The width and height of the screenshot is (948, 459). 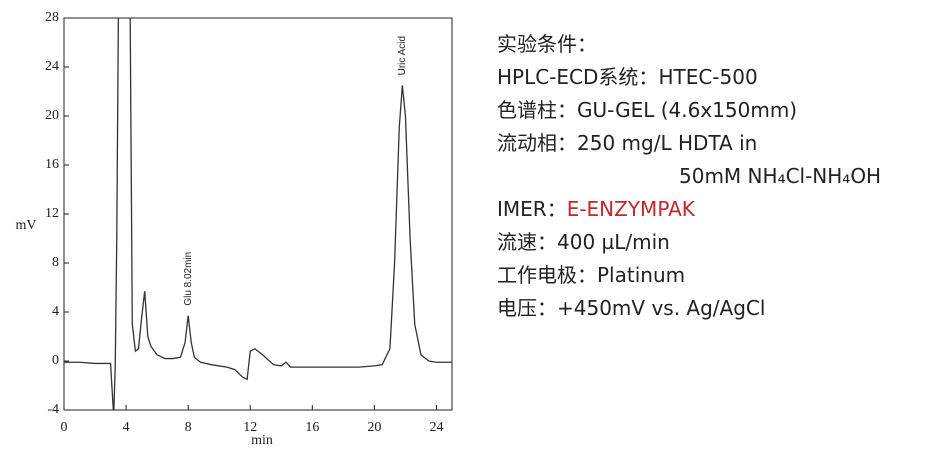 I want to click on label: IMER：, so click(x=532, y=209).